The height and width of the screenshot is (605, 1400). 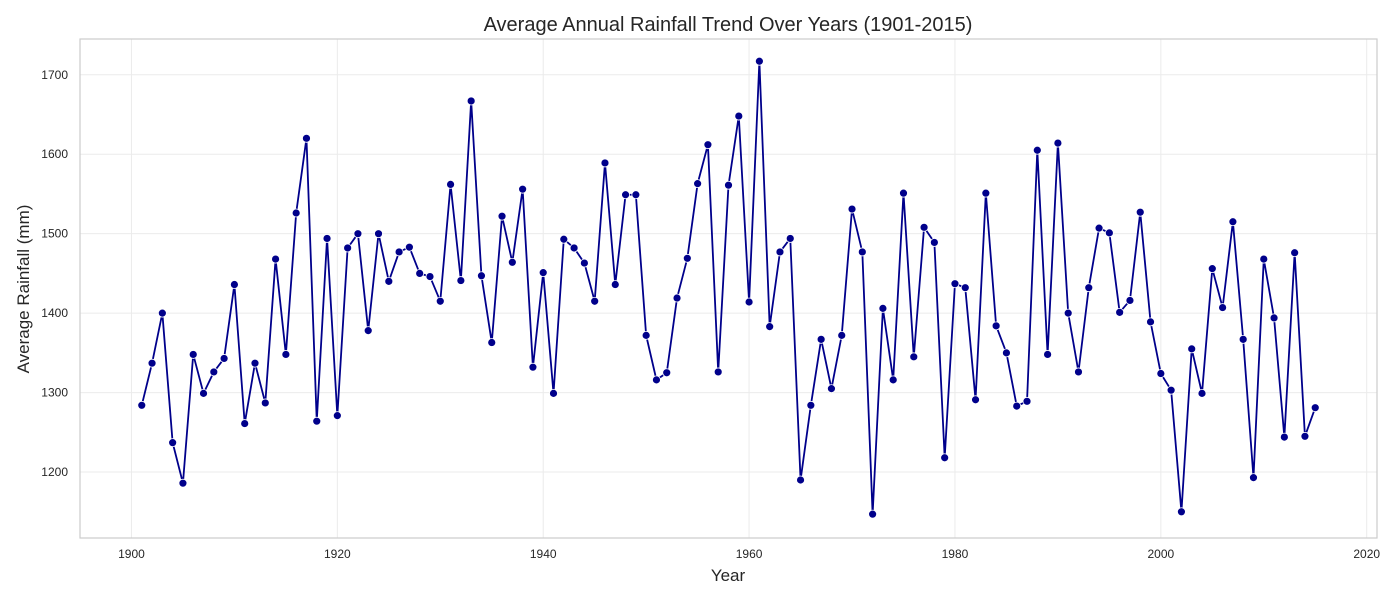 I want to click on x-tick-label: 2020, so click(x=1366, y=554).